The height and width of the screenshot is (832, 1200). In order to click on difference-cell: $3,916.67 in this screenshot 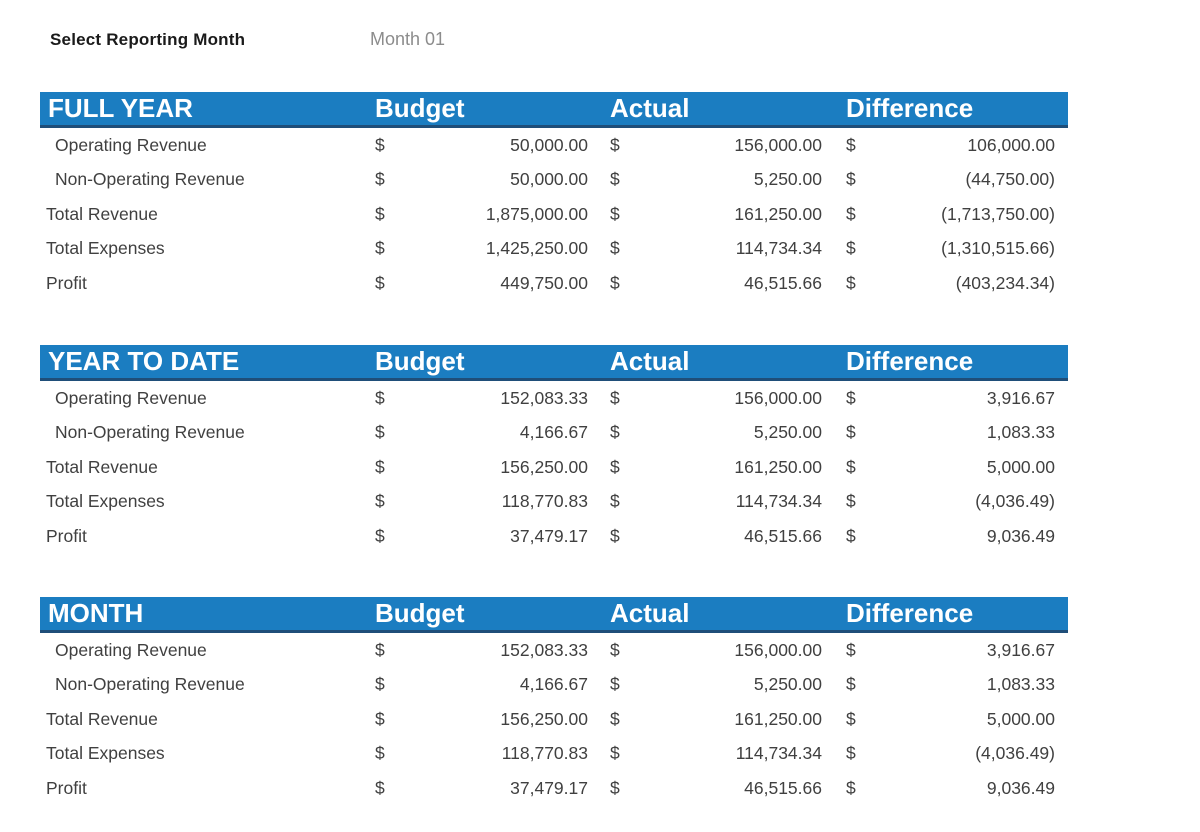, I will do `click(955, 650)`.